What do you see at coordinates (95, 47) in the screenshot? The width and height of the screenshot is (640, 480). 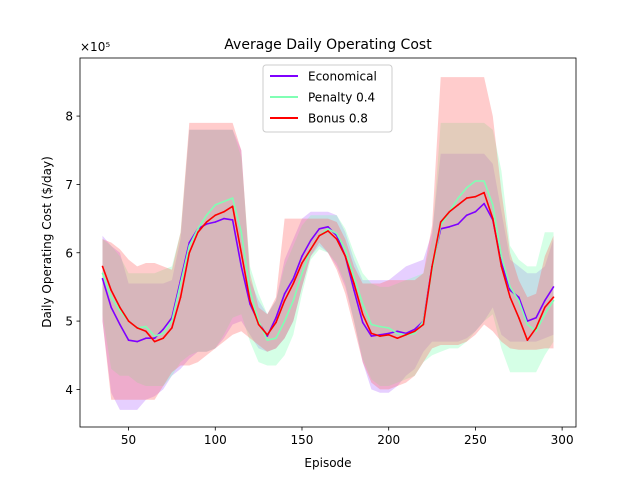 I see `y-axis-multiplier: ×10⁵` at bounding box center [95, 47].